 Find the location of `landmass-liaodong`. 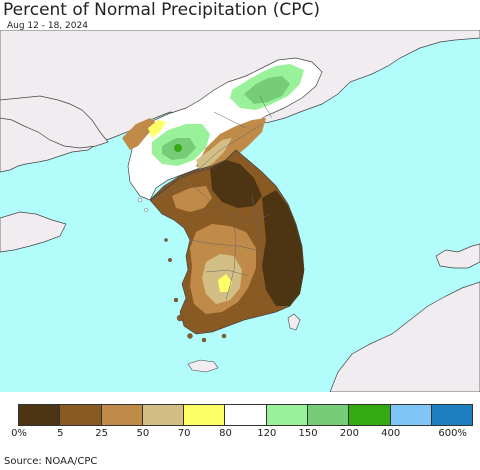

landmass-liaodong is located at coordinates (54, 122).